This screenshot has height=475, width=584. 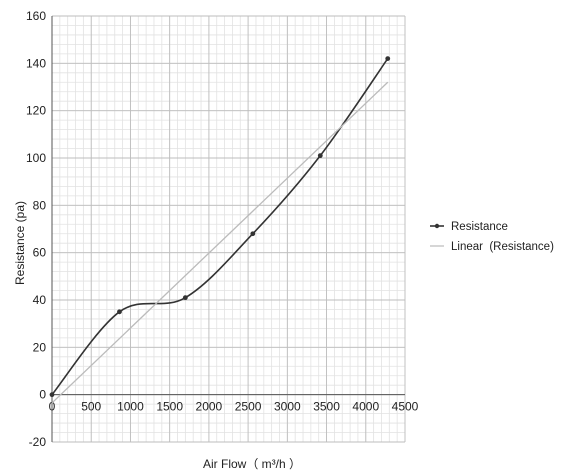 I want to click on x-tick-label: 500, so click(x=91, y=407).